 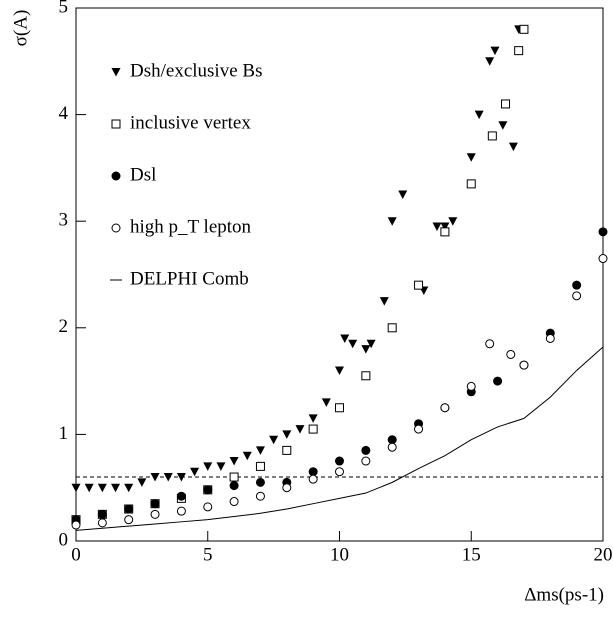 I want to click on x-tick-label: 10, so click(x=339, y=554).